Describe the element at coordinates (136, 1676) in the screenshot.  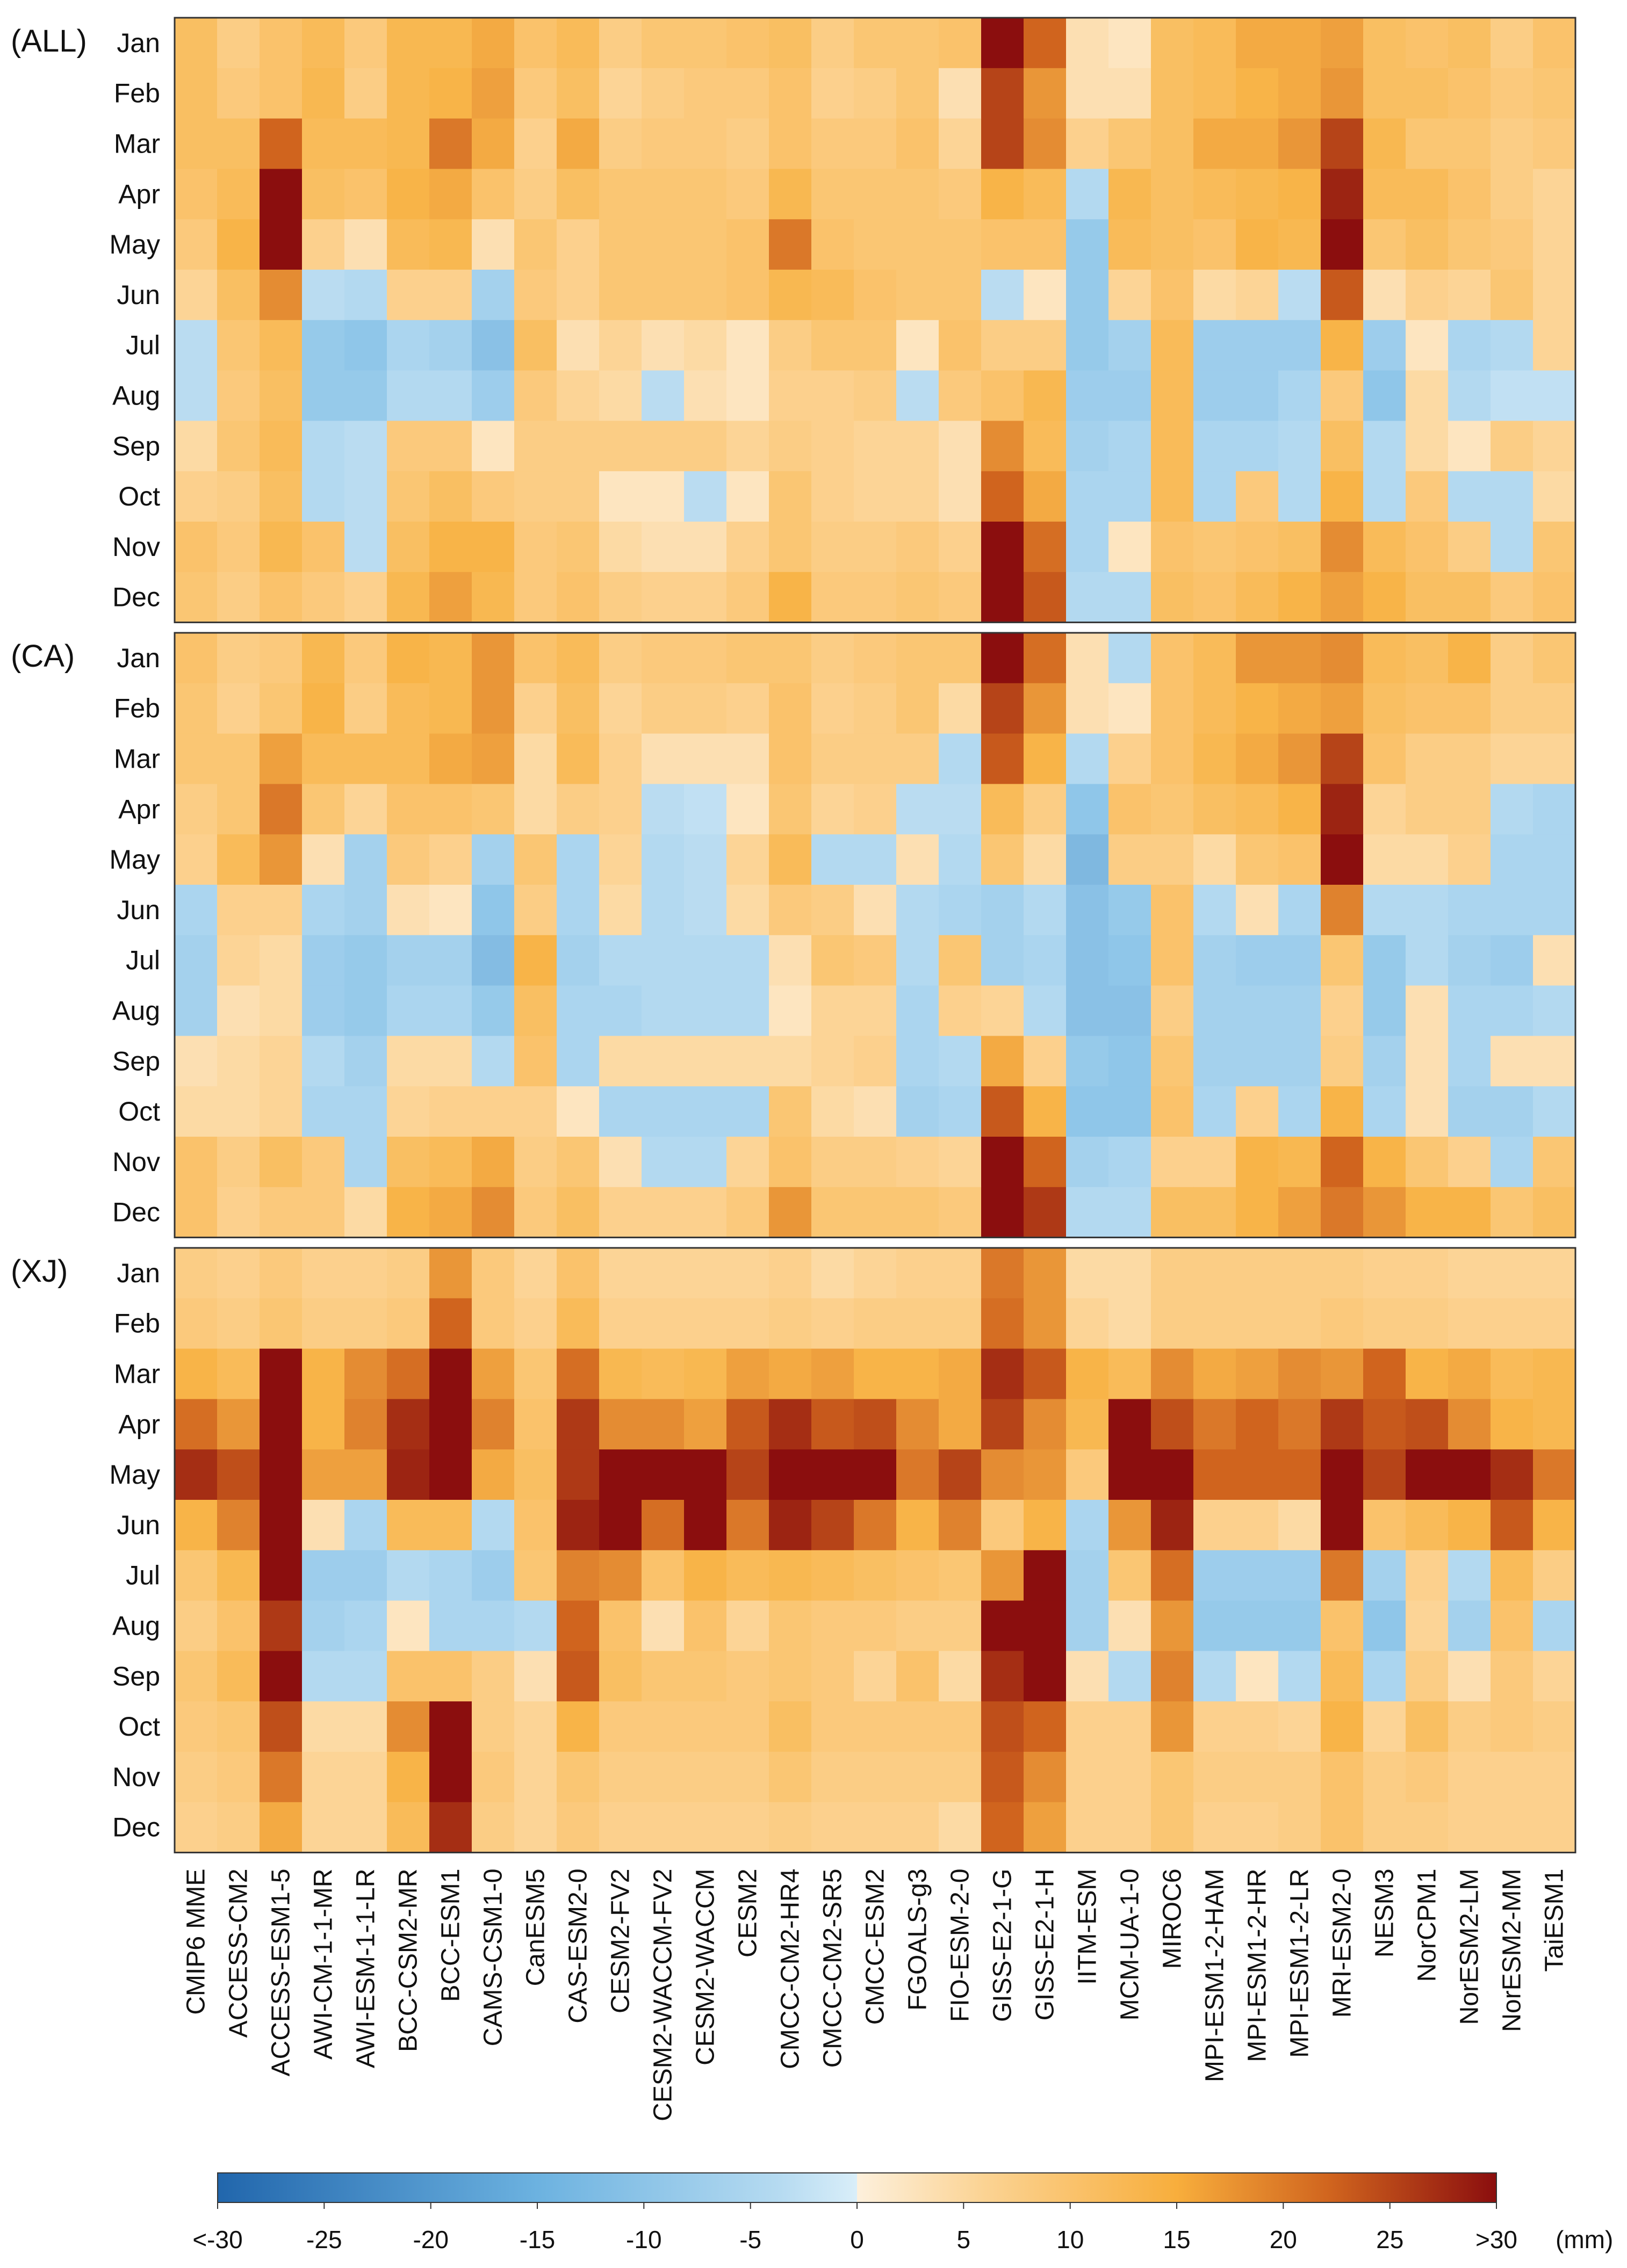
I see `month-label: Sep` at that location.